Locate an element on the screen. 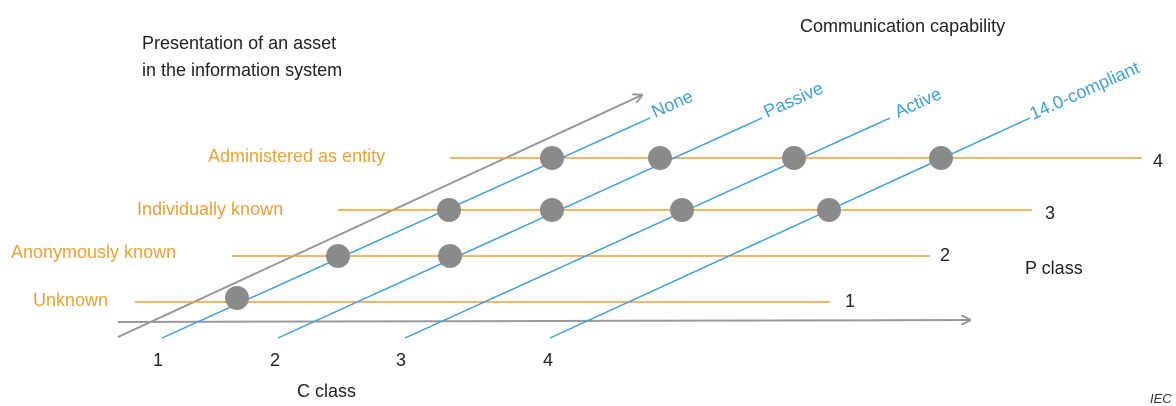 The width and height of the screenshot is (1176, 406). p-number-3: 3 is located at coordinates (1050, 213).